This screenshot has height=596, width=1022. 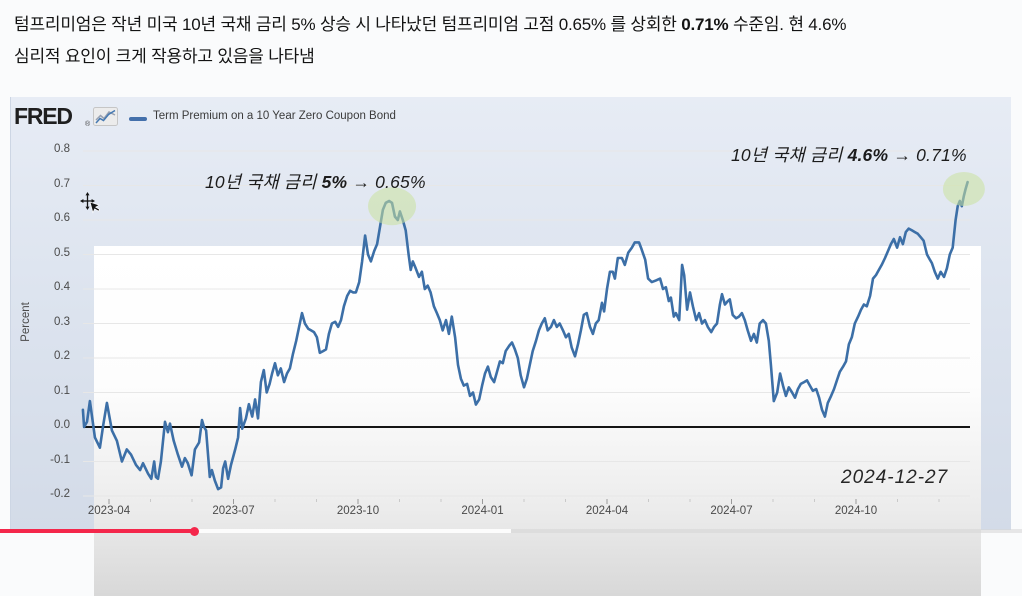 What do you see at coordinates (607, 511) in the screenshot?
I see `x-tick-label: 2024-04` at bounding box center [607, 511].